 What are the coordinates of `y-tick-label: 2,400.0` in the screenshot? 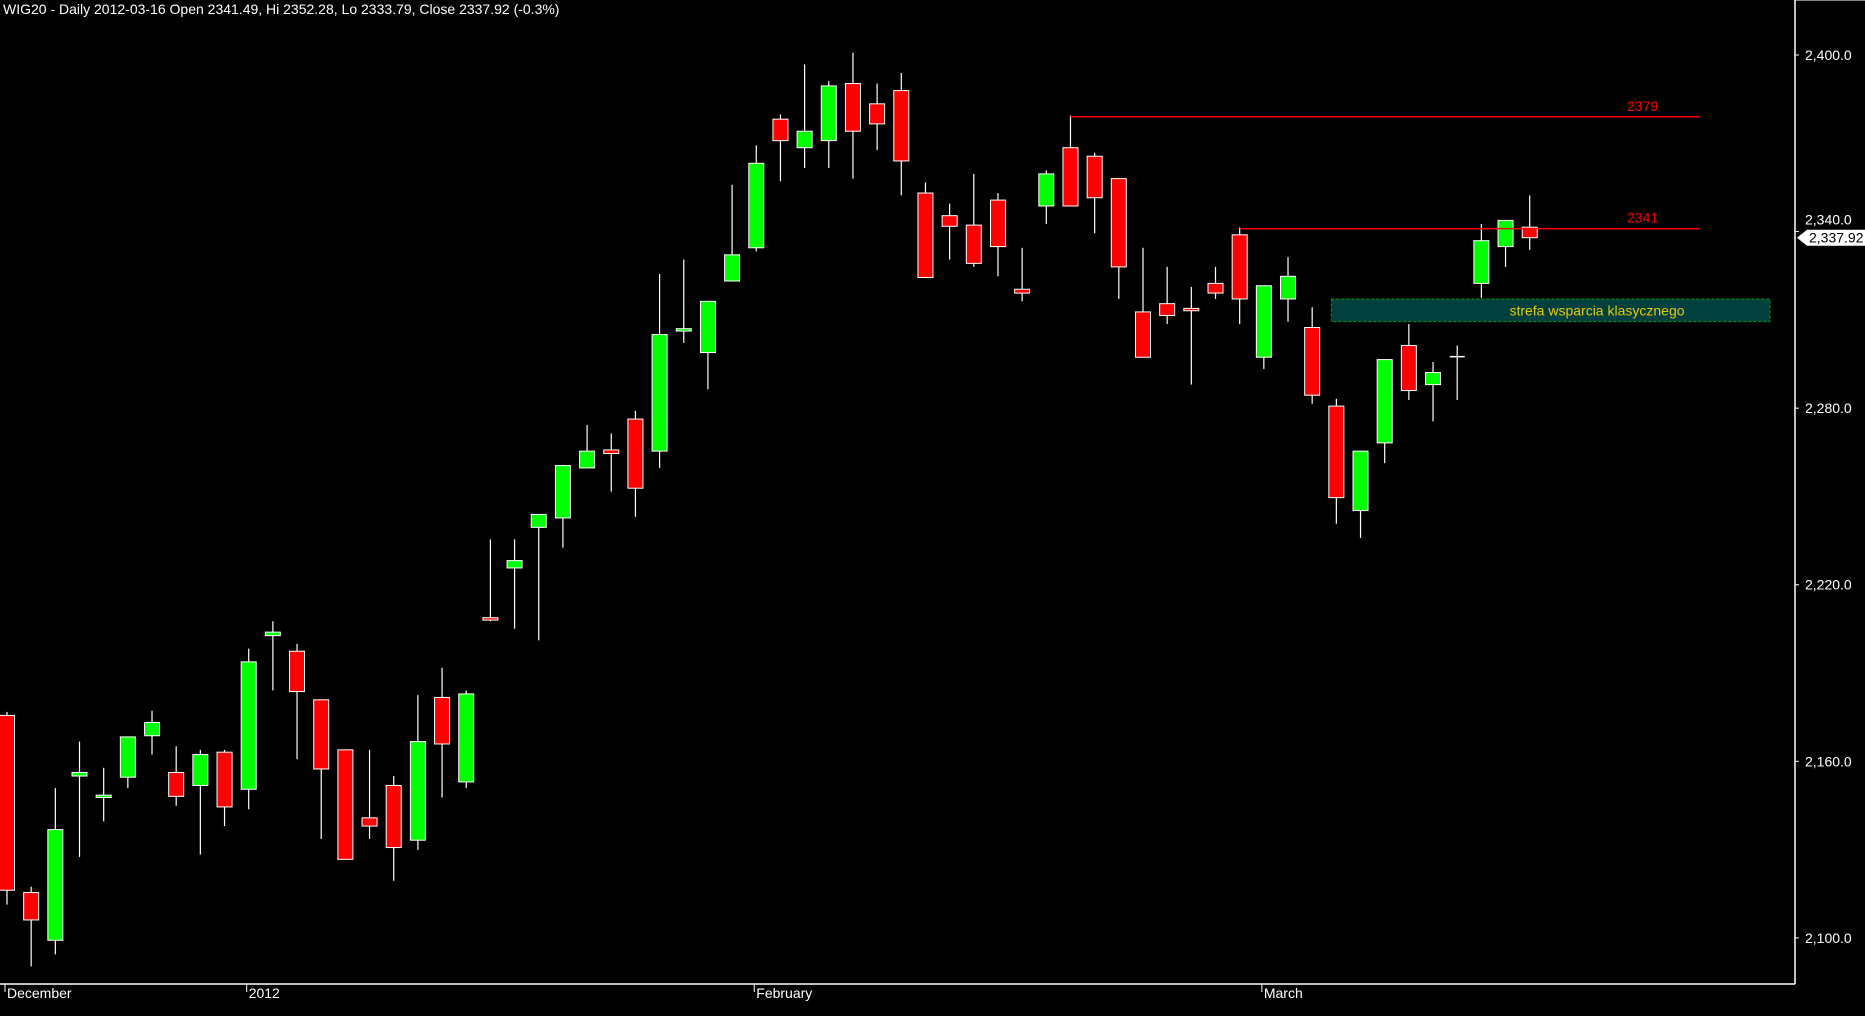 It's located at (1828, 55).